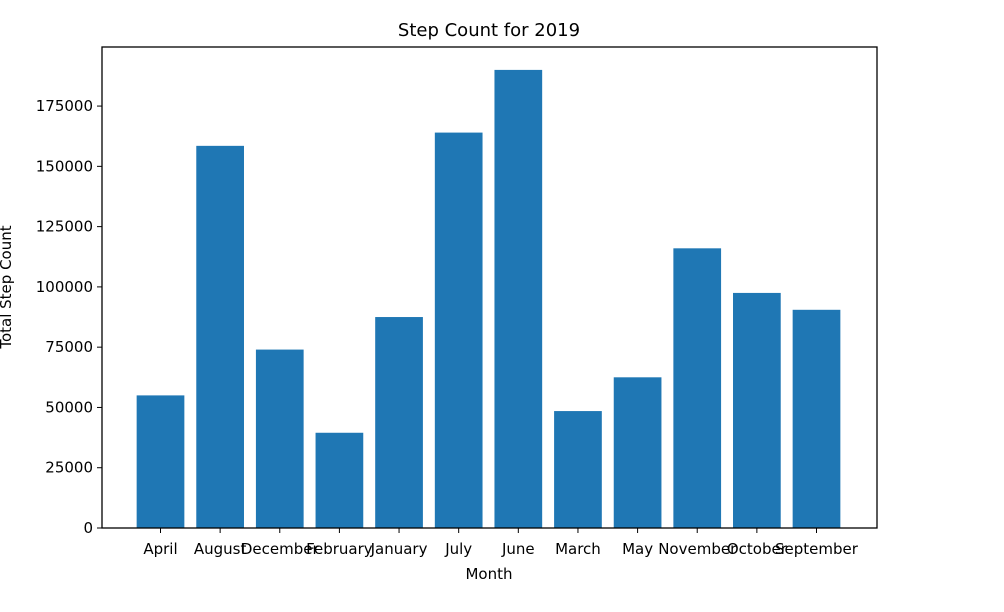 The height and width of the screenshot is (612, 1004). What do you see at coordinates (637, 549) in the screenshot?
I see `x-tick-label: May` at bounding box center [637, 549].